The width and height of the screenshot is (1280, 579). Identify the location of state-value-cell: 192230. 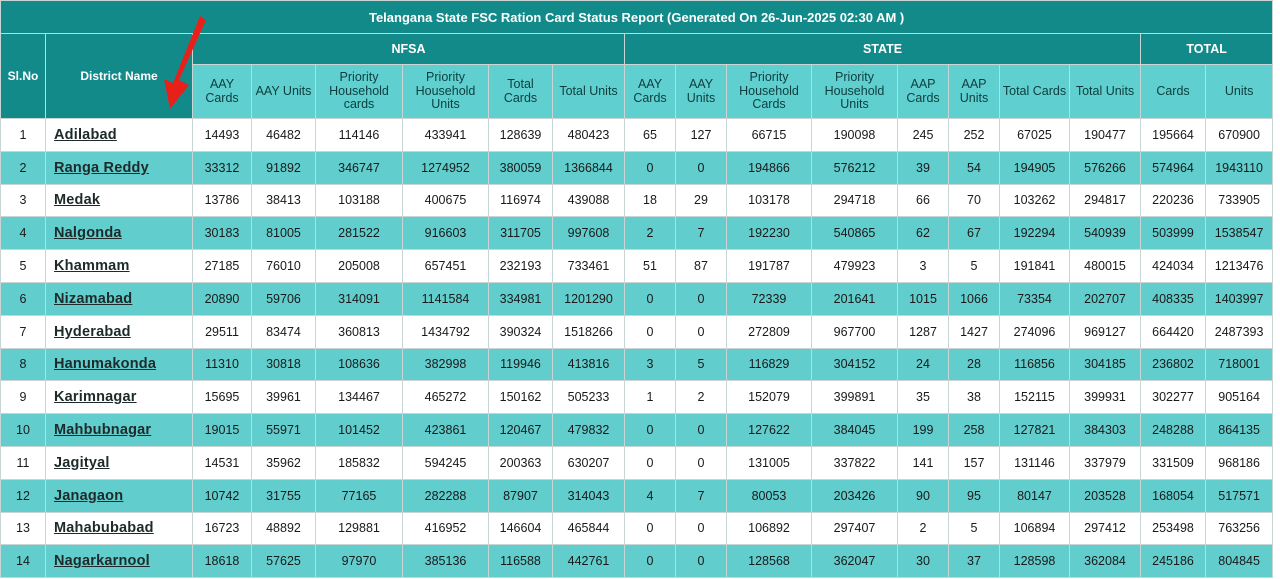
(769, 233).